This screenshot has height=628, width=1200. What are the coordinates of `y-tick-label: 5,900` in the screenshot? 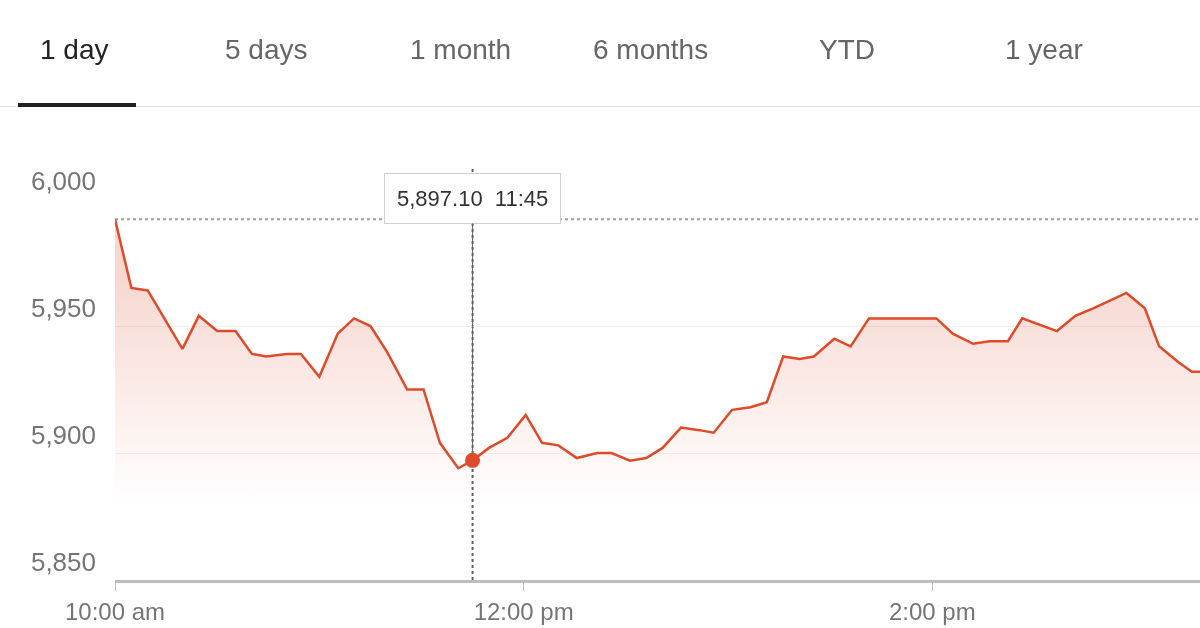 It's located at (63, 434).